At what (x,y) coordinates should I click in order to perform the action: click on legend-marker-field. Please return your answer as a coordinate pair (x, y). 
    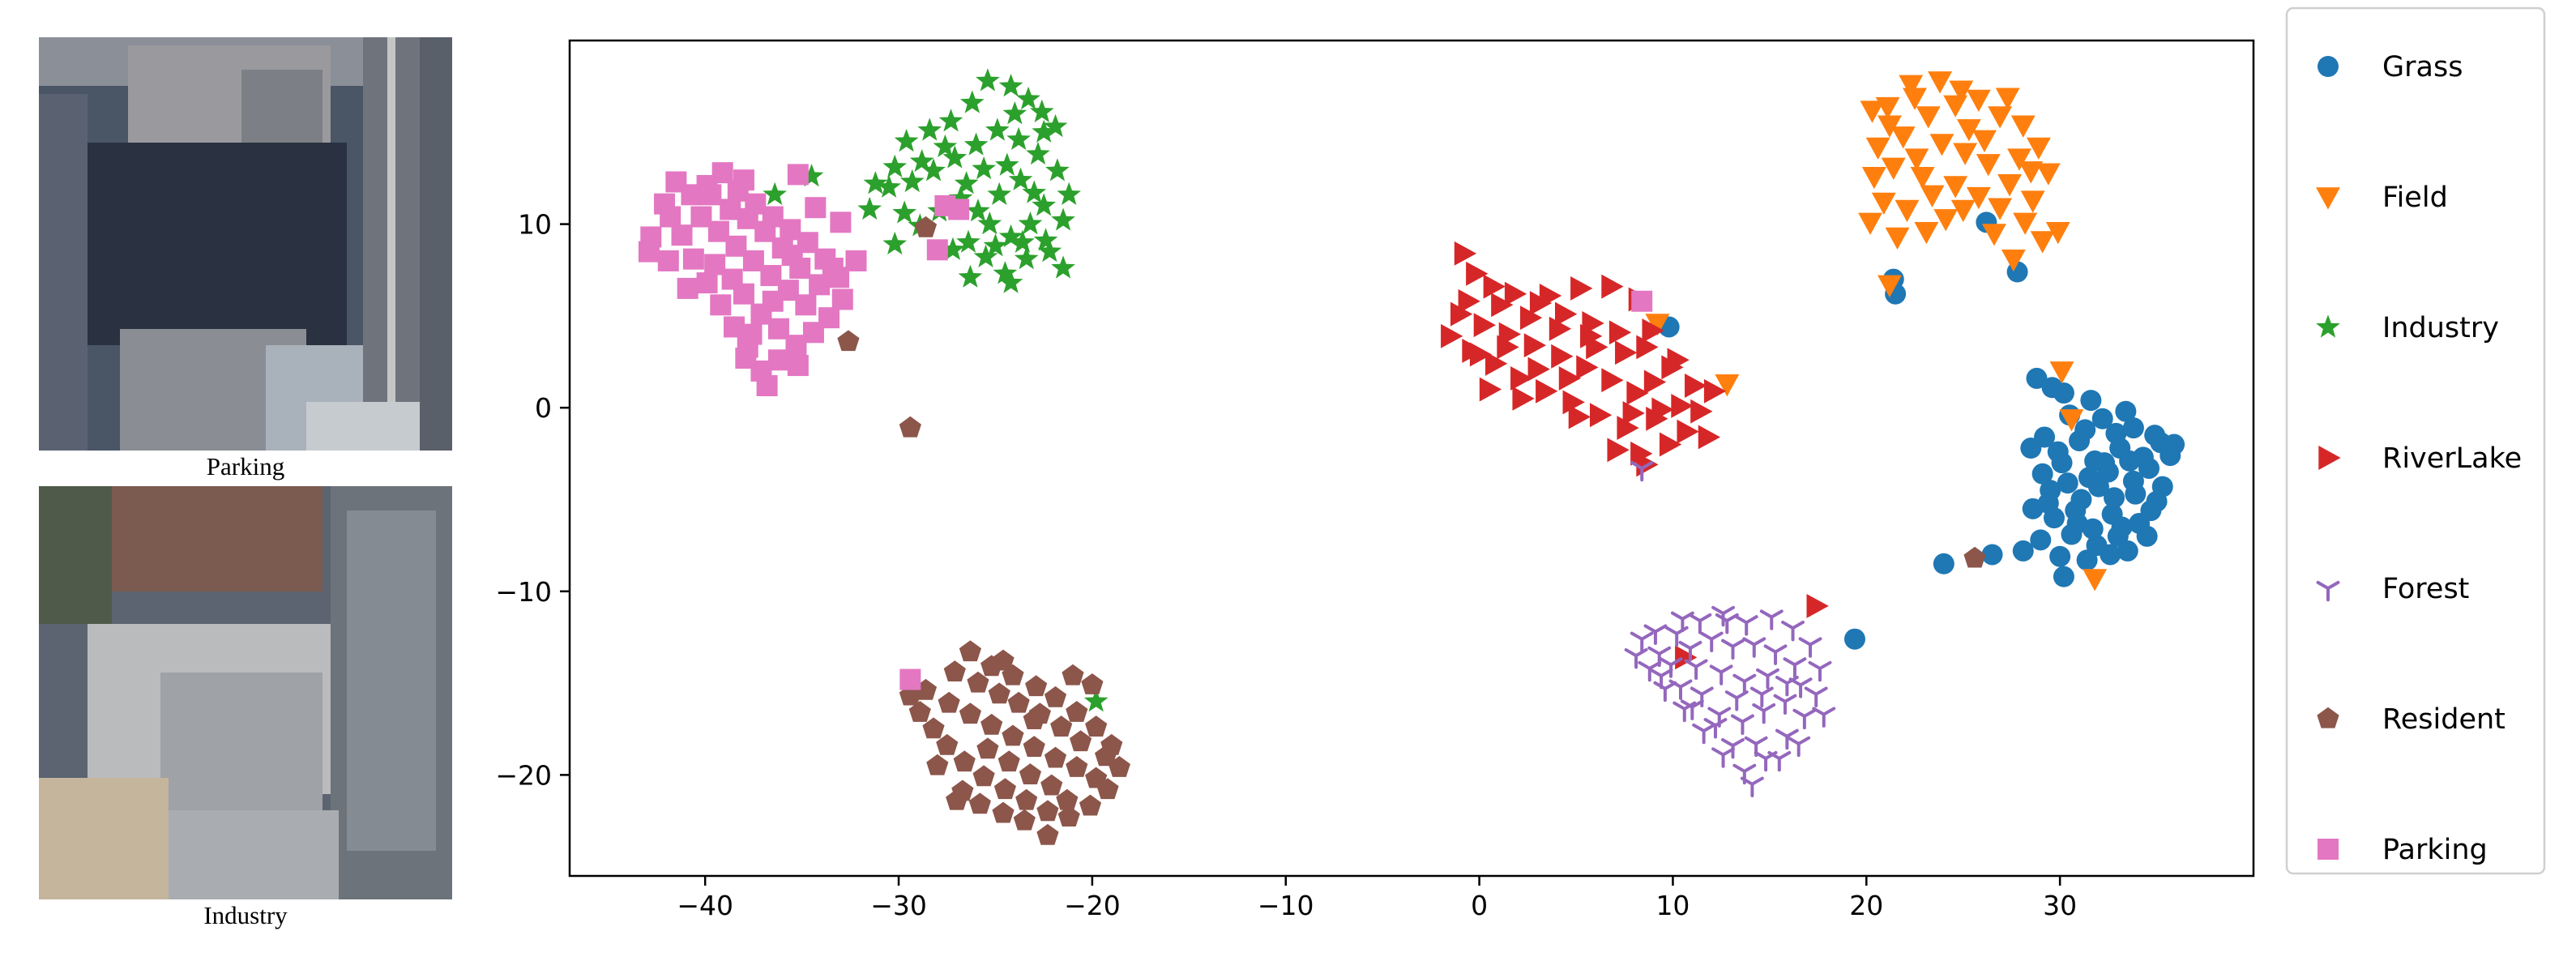
    Looking at the image, I should click on (2328, 198).